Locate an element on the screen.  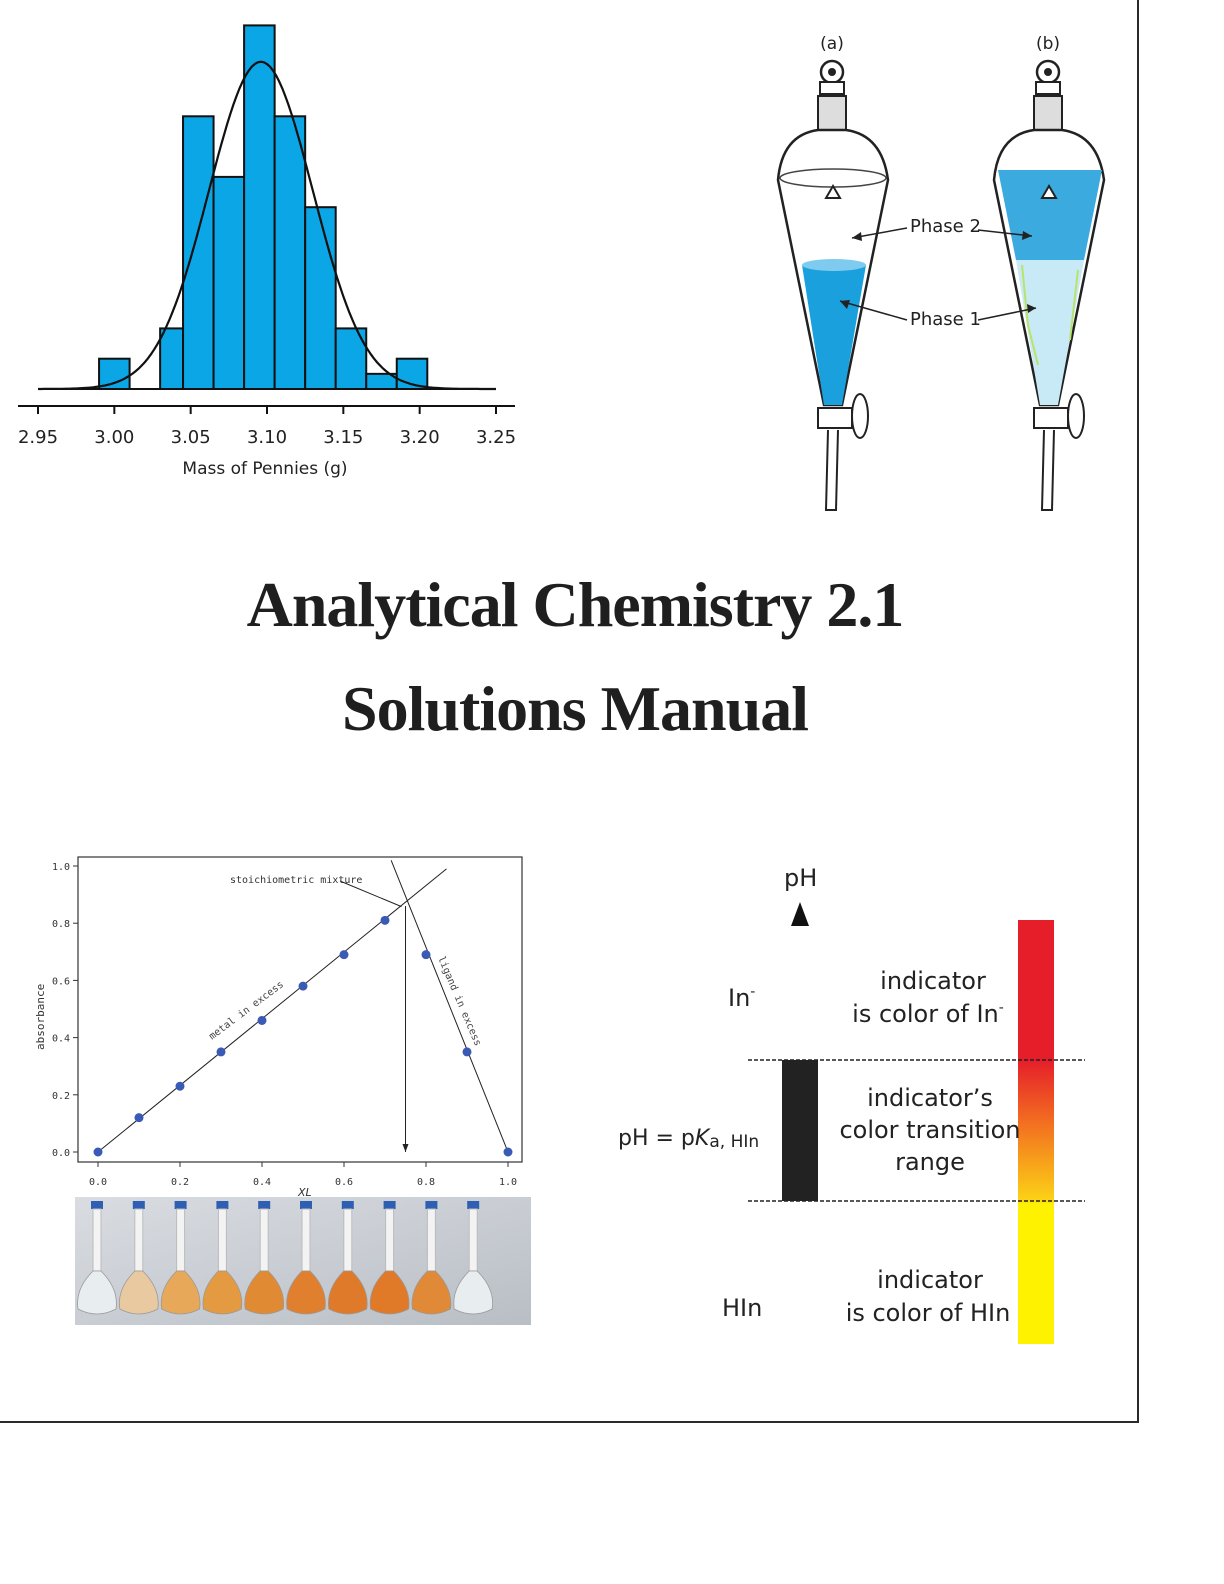
histogram-x-label: Mass of Pennies (g) is located at coordinates (264, 469).